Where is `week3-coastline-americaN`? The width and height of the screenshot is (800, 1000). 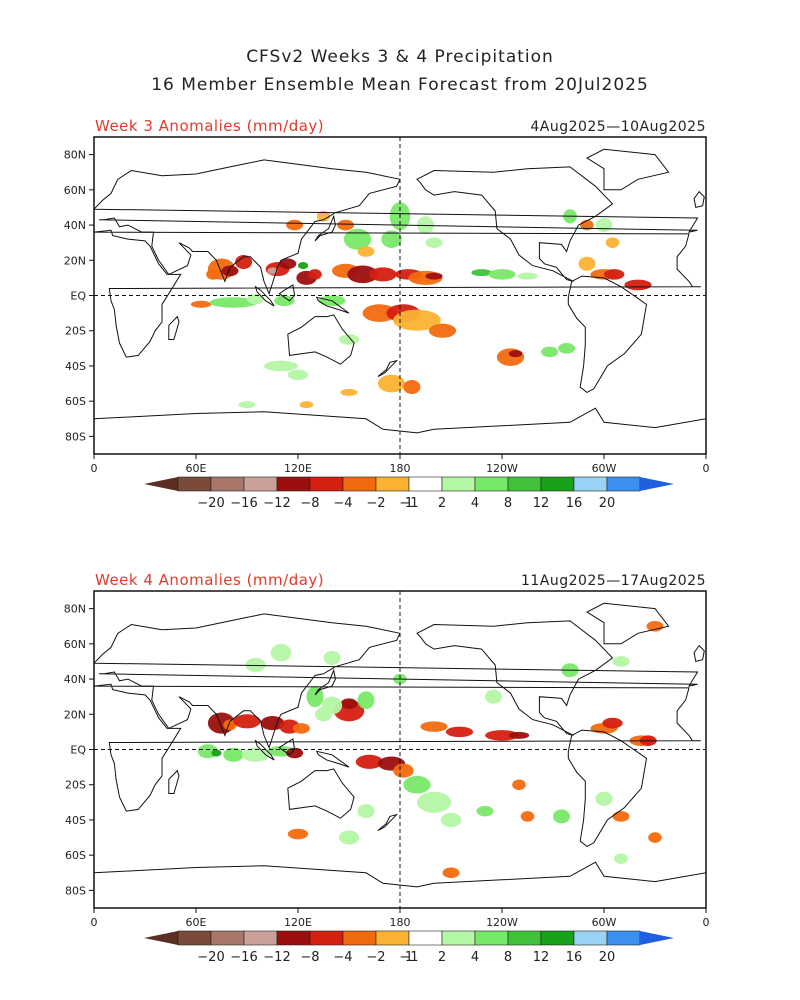 week3-coastline-americaN is located at coordinates (515, 224).